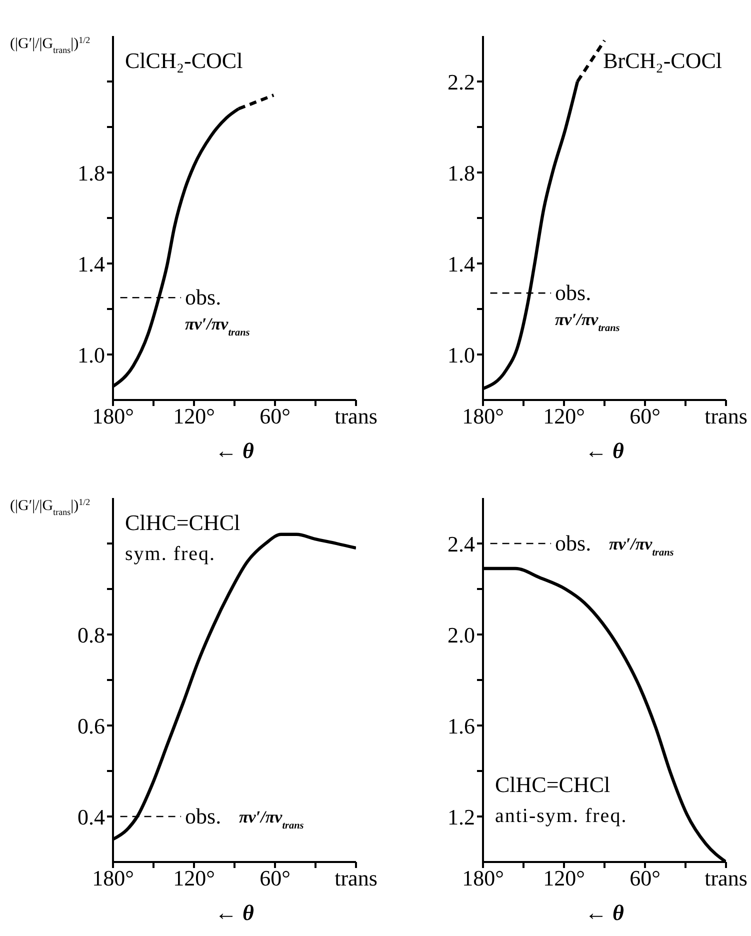 The height and width of the screenshot is (936, 751). Describe the element at coordinates (91, 725) in the screenshot. I see `y-tick-label: 0.6` at that location.